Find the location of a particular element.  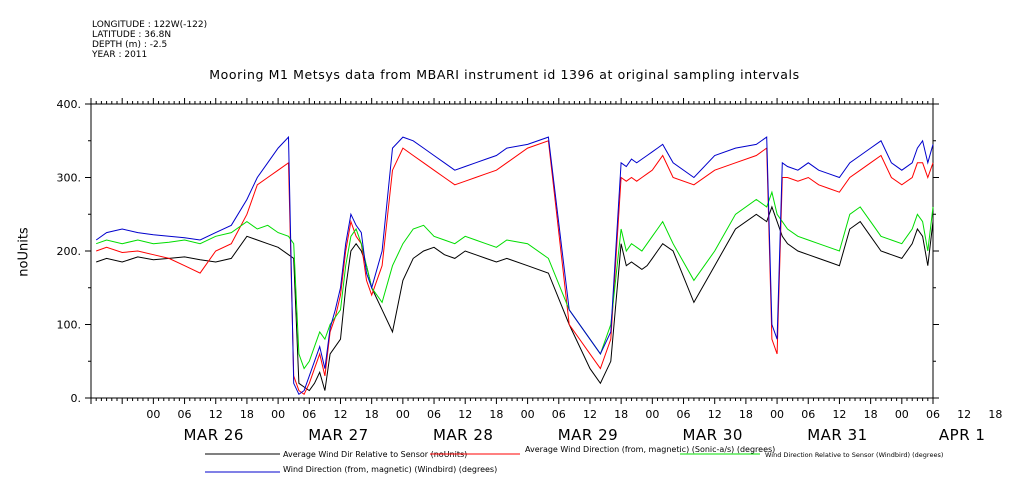

y-tick-label: 200. is located at coordinates (69, 251).